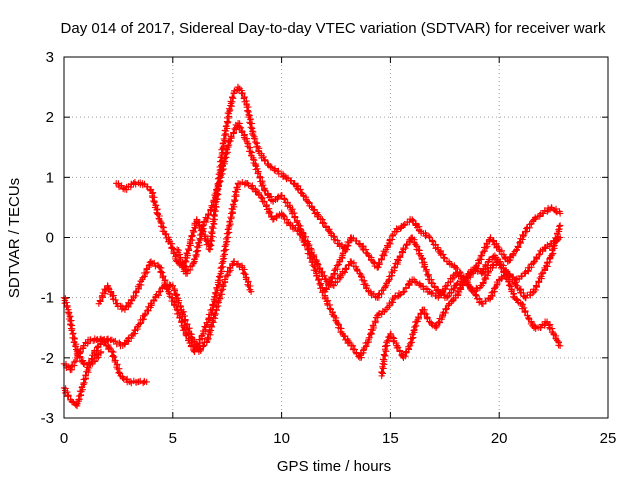 The width and height of the screenshot is (640, 480). Describe the element at coordinates (281, 438) in the screenshot. I see `x-tick-label: 10` at that location.